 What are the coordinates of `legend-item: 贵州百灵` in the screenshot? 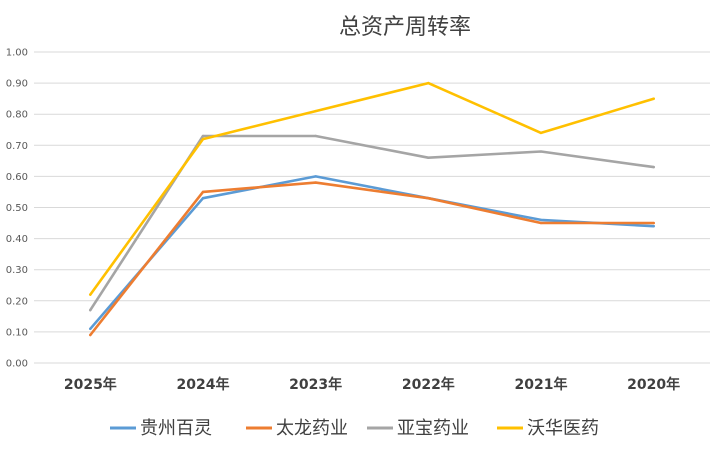 It's located at (161, 428).